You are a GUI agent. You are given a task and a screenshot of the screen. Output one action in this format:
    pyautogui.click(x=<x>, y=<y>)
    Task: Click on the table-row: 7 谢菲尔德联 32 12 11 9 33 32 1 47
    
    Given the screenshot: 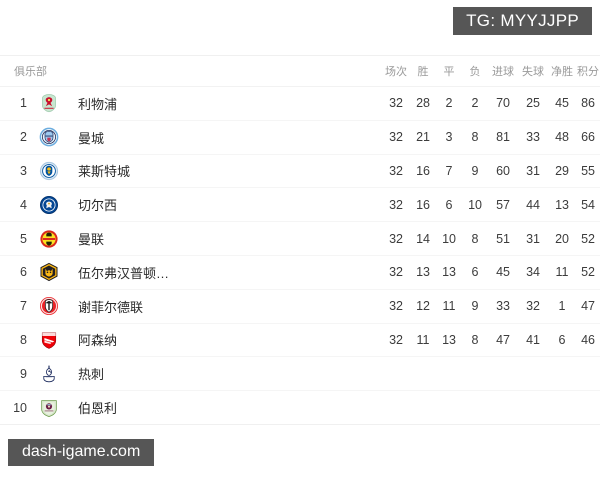 What is the action you would take?
    pyautogui.click(x=300, y=306)
    